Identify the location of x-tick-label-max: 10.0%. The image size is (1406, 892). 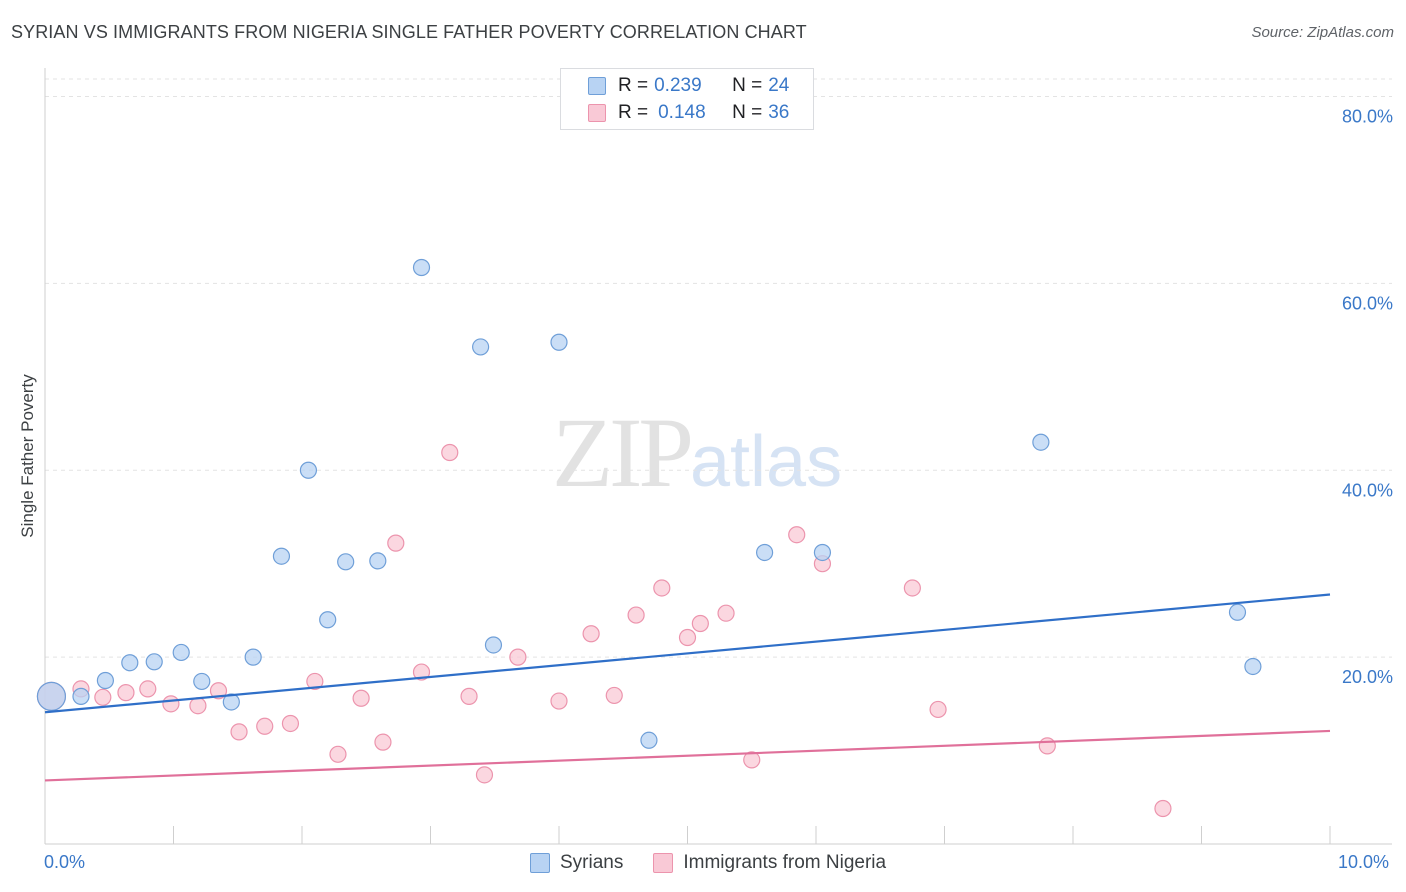
(1364, 862).